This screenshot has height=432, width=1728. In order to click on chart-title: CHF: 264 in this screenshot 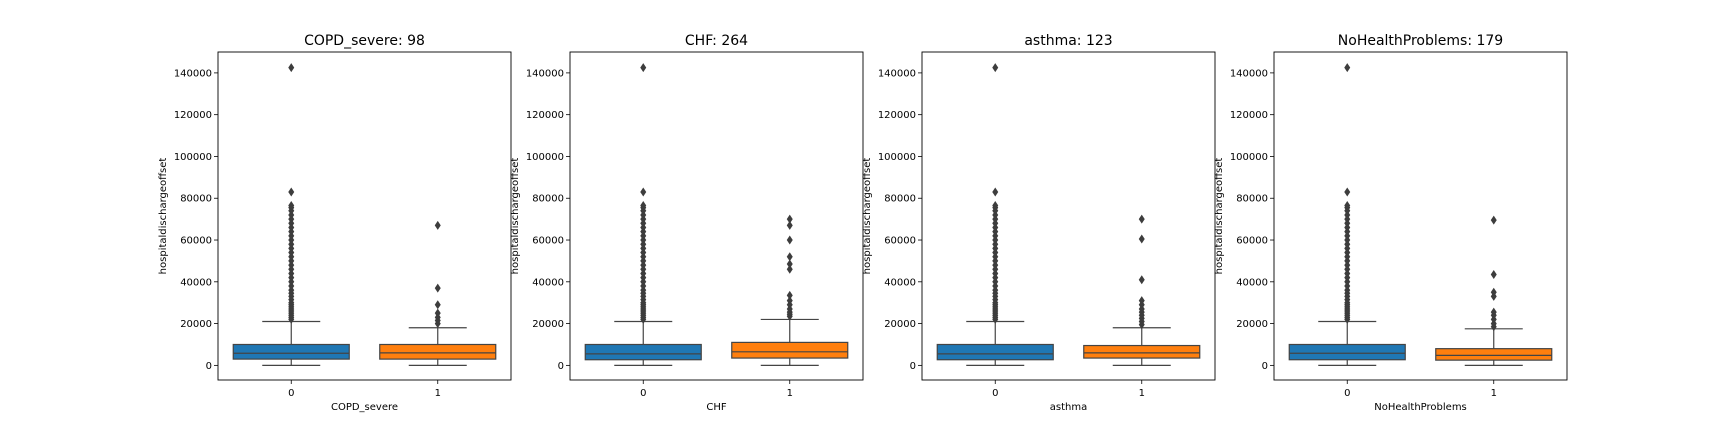, I will do `click(716, 41)`.